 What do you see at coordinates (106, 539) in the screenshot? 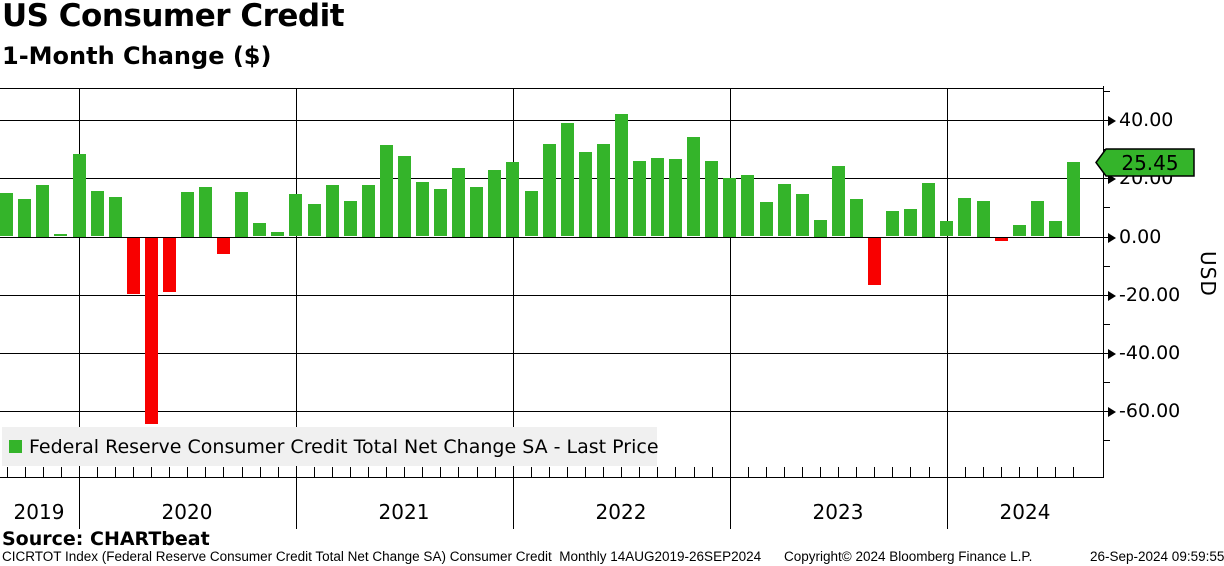
I see `source-line: Source: CHARTbeat` at bounding box center [106, 539].